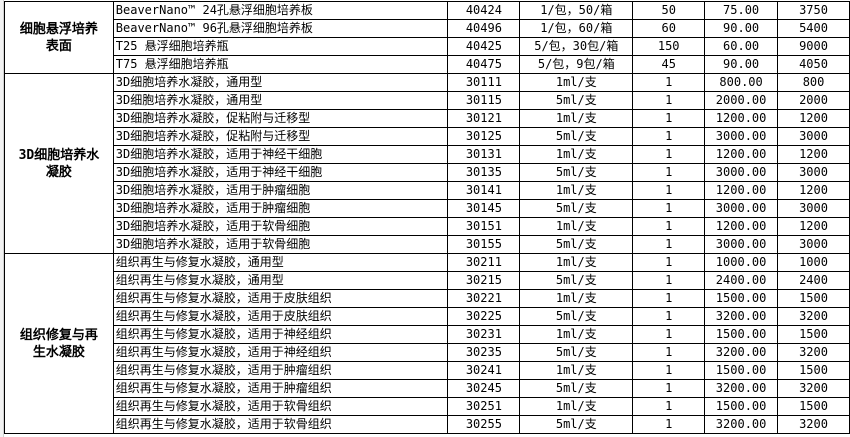 The height and width of the screenshot is (437, 850). I want to click on product-code-cell: 30135, so click(484, 172).